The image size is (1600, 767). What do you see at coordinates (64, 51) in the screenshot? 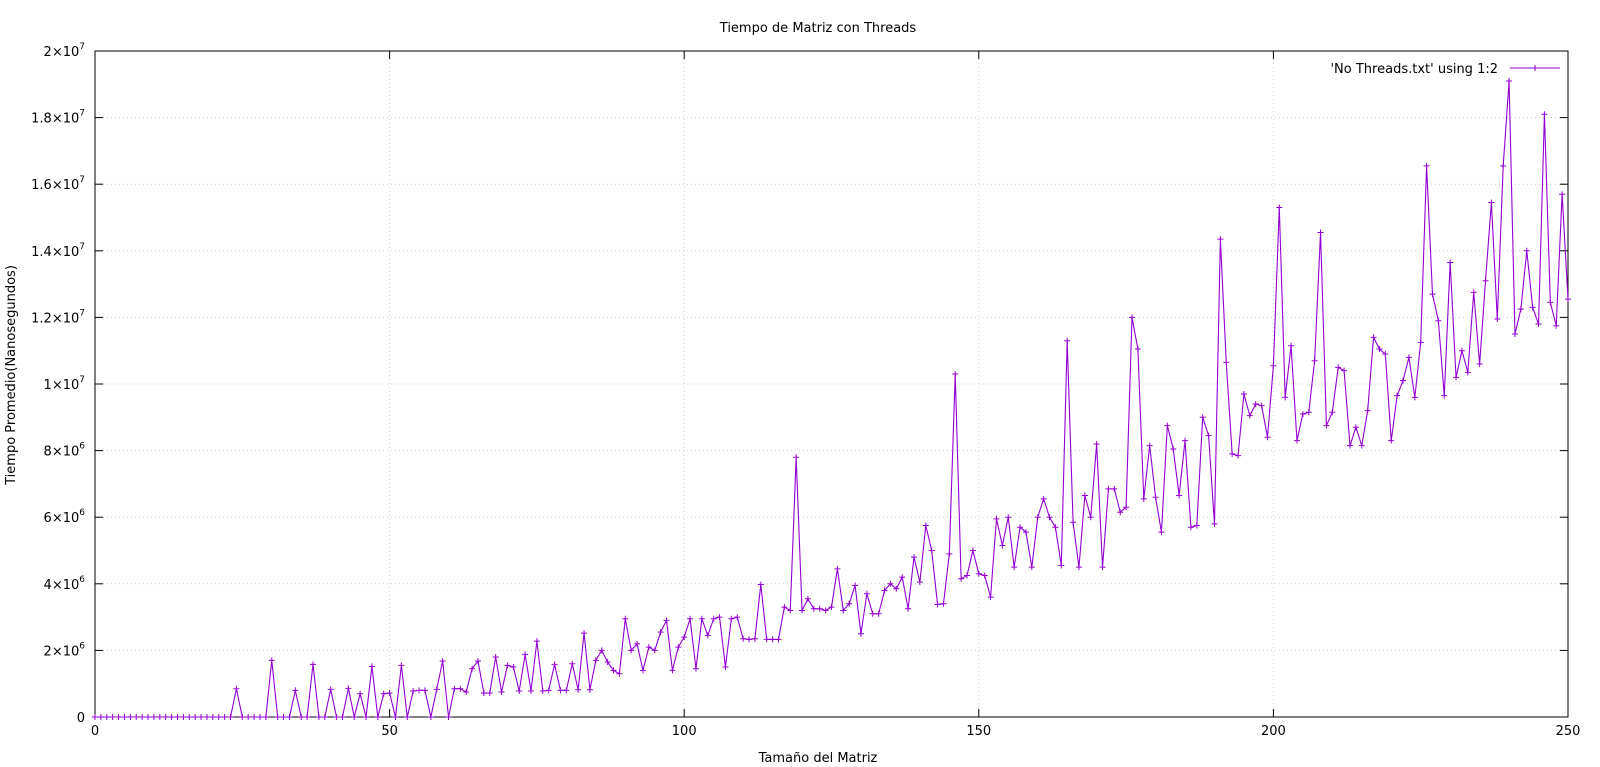
I see `y-tick-label: 2×107` at bounding box center [64, 51].